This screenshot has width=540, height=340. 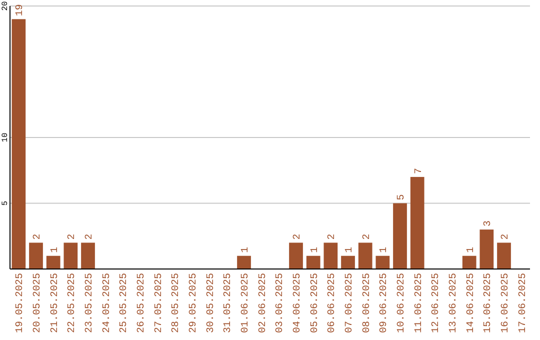 I want to click on x-tick-label: 02.06.2025, so click(x=263, y=303).